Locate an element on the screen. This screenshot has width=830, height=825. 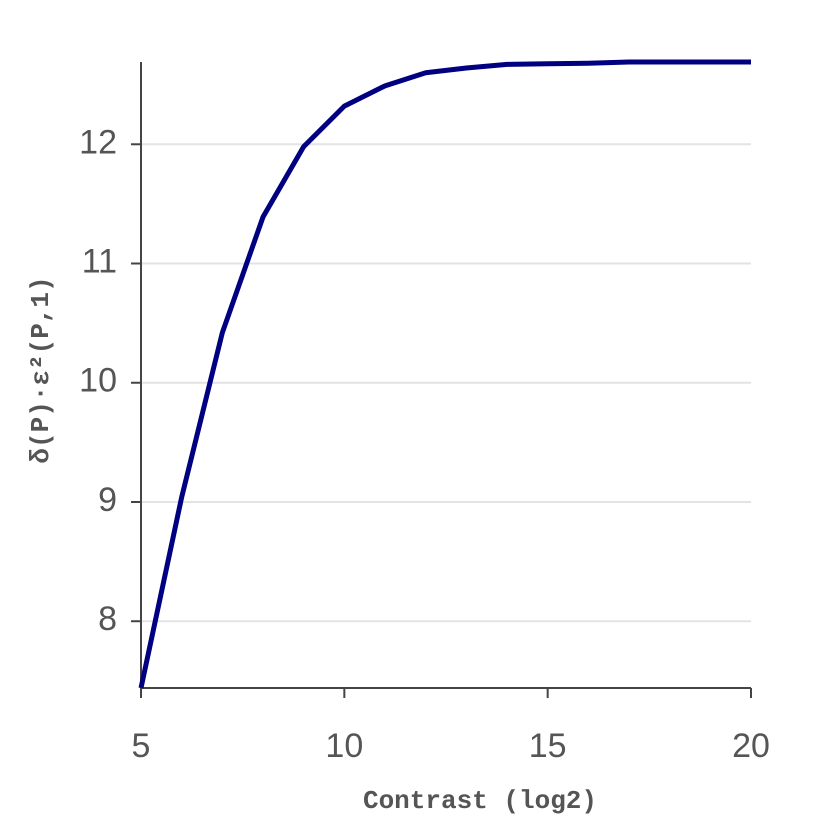
x-tick-label: 5 is located at coordinates (141, 746).